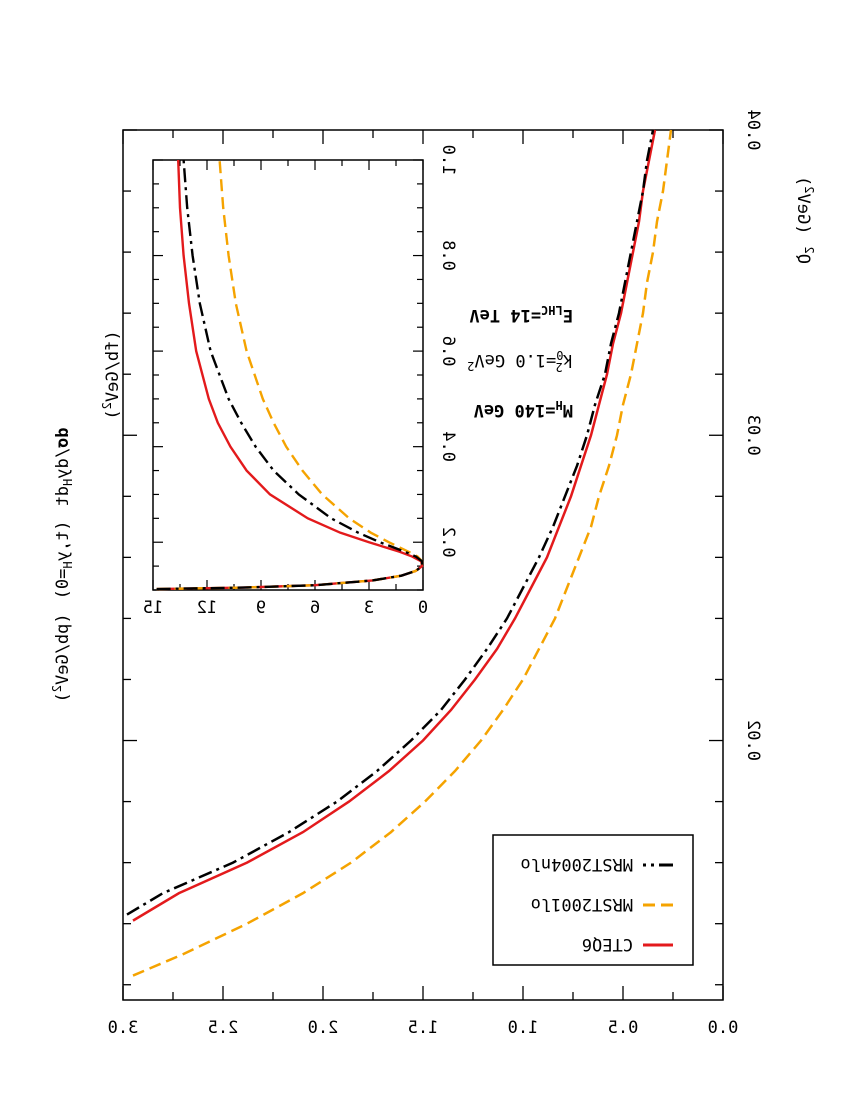 Image resolution: width=850 pixels, height=1100 pixels. What do you see at coordinates (607, 944) in the screenshot?
I see `legend-label-cteq6: CTEQ6` at bounding box center [607, 944].